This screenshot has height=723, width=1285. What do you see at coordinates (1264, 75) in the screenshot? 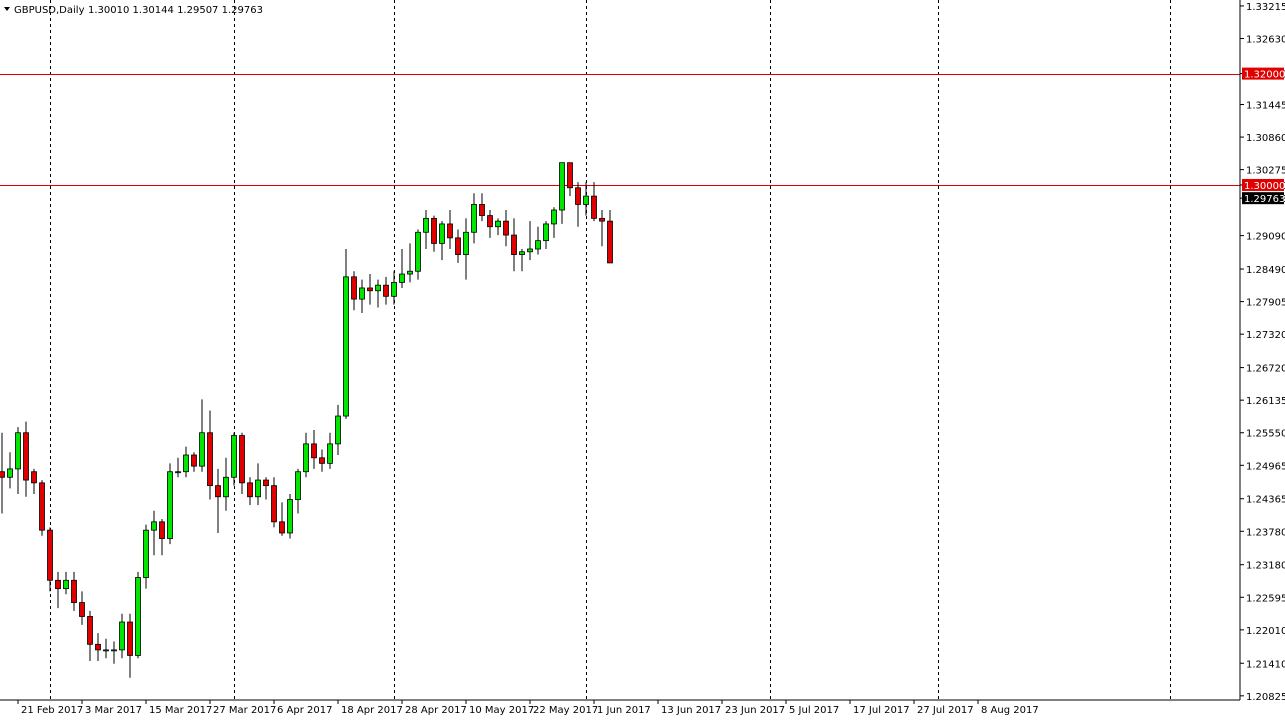
I see `hline-price-label: 1.32000` at bounding box center [1264, 75].